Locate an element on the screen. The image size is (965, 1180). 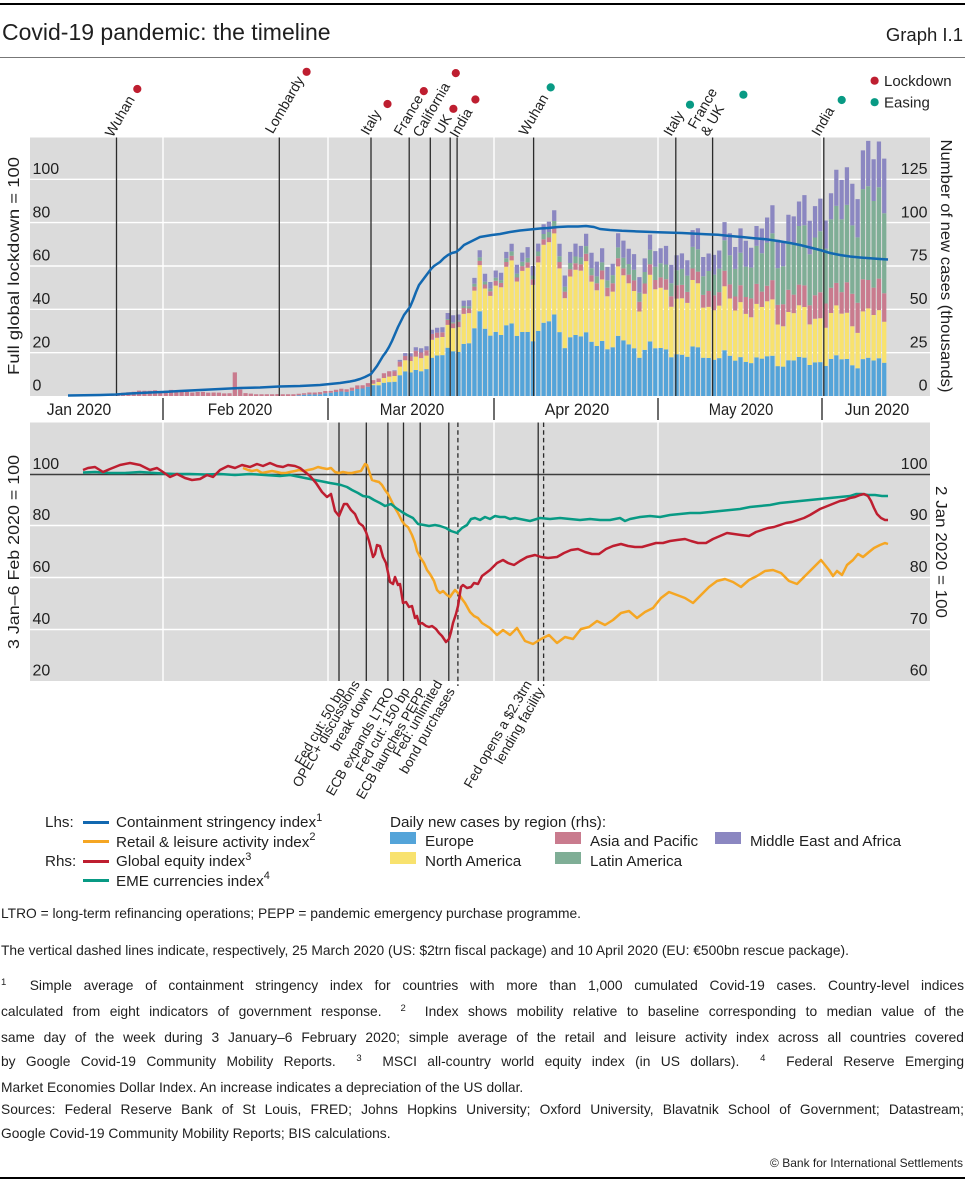
svg-text: Easing is located at coordinates (907, 103).